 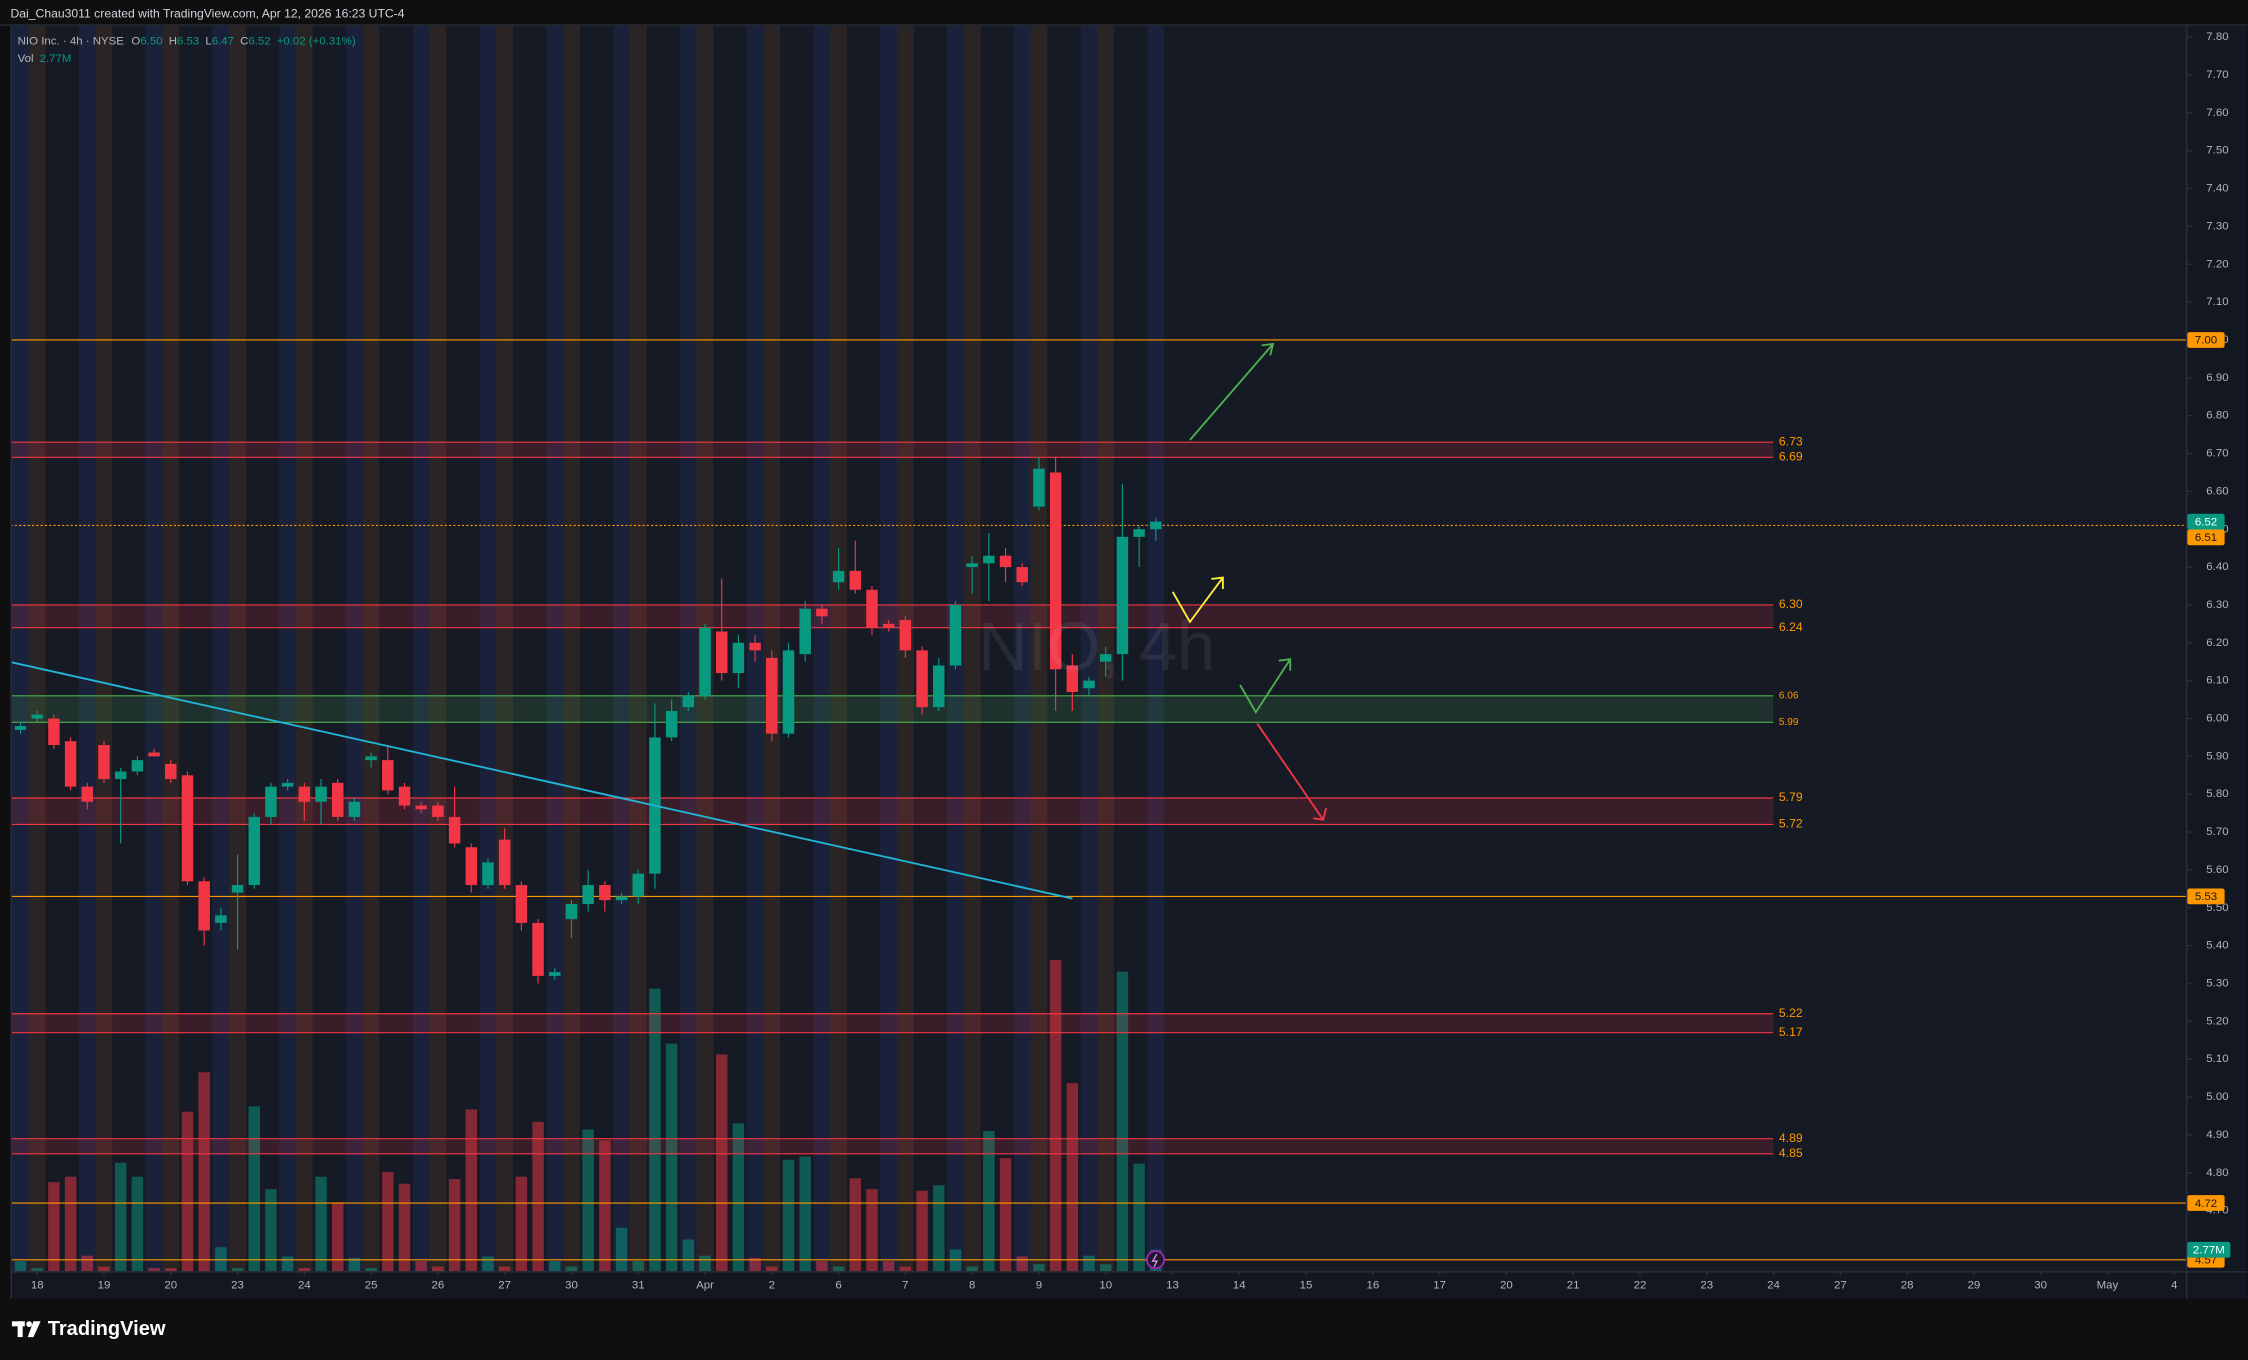 What do you see at coordinates (208, 42) in the screenshot?
I see `legend-key: L` at bounding box center [208, 42].